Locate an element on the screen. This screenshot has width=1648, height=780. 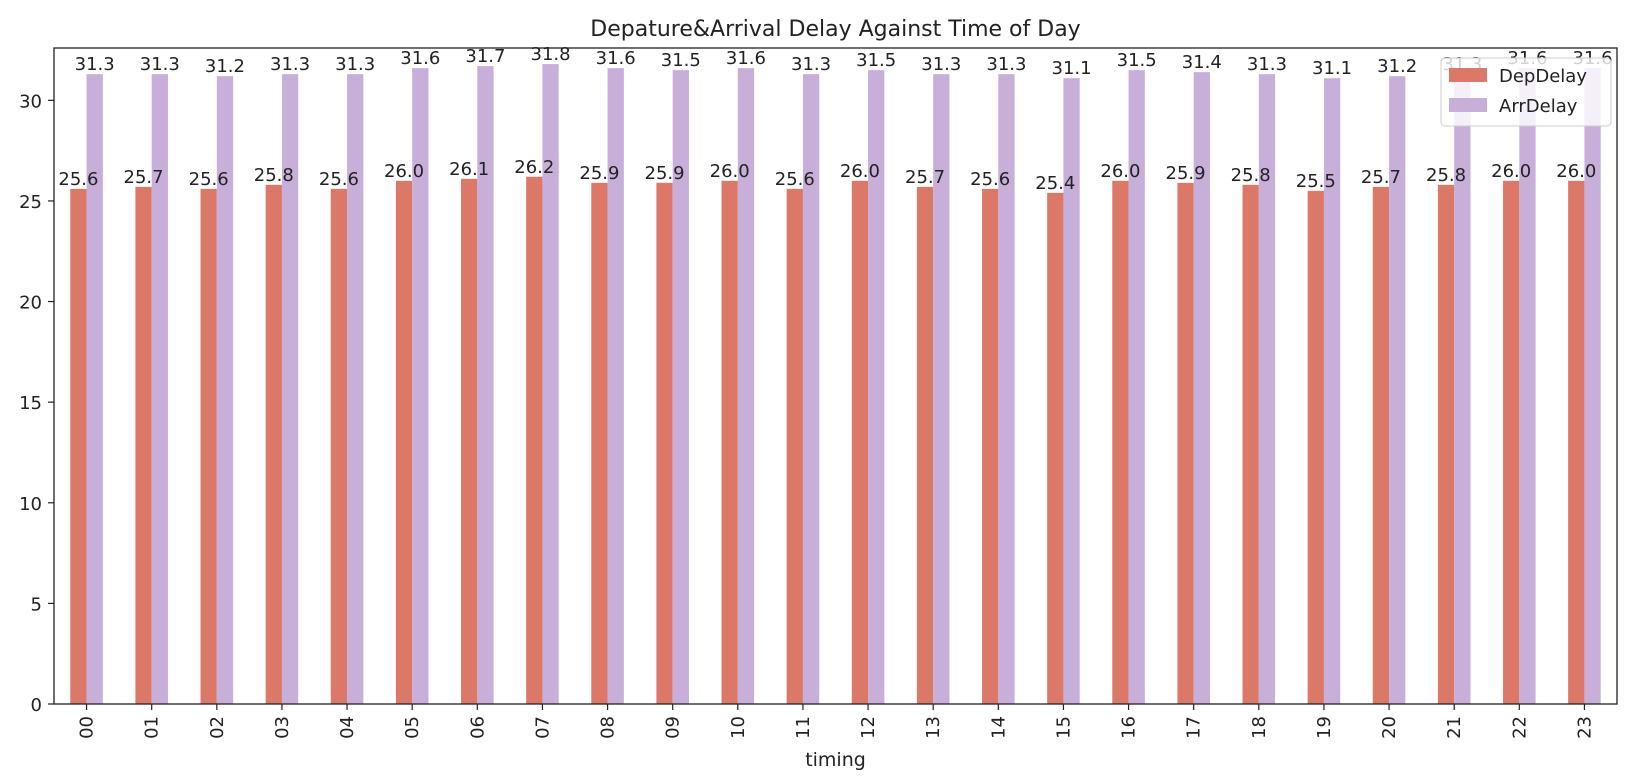
x-tick-label: 18 is located at coordinates (1259, 727).